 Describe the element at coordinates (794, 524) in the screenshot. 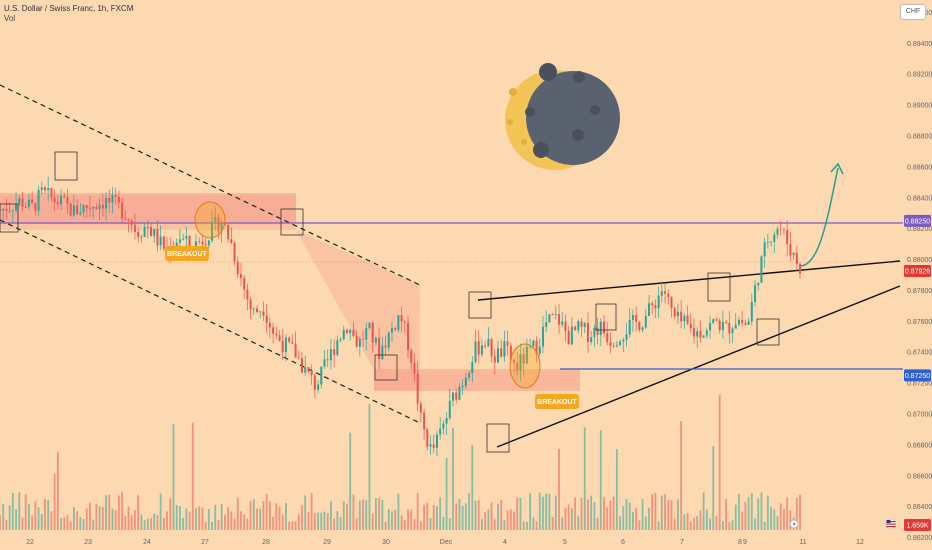

I see `lightning-icon` at that location.